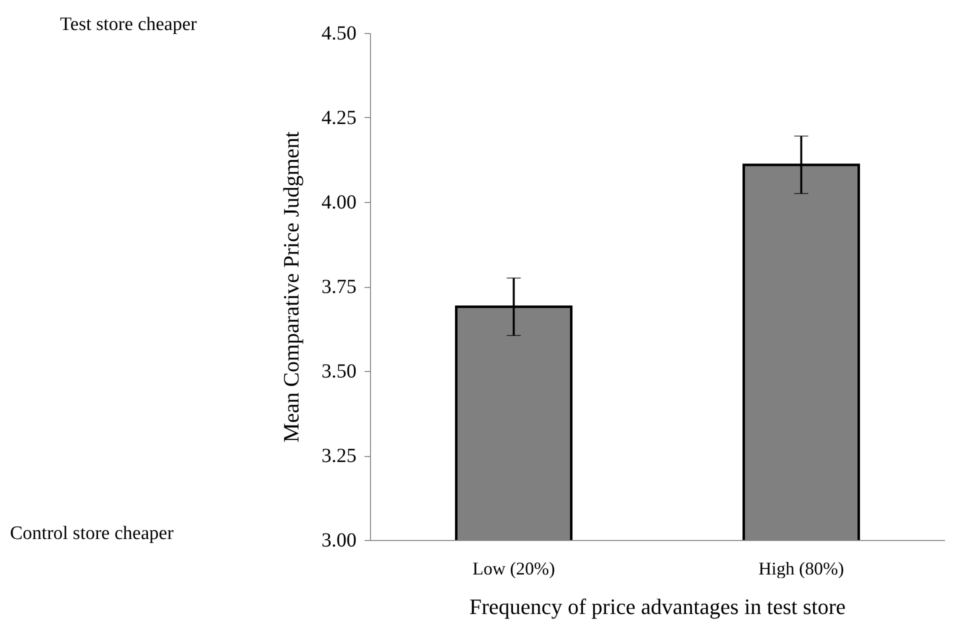 Image resolution: width=955 pixels, height=644 pixels. Describe the element at coordinates (339, 118) in the screenshot. I see `y-tick-label: 4.25` at that location.